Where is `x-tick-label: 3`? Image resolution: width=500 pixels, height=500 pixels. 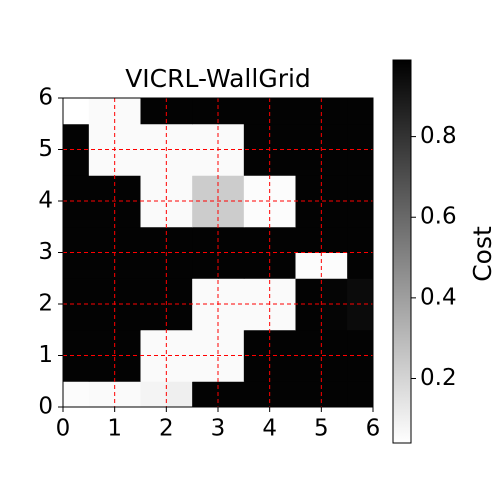
x-tick-label: 3 is located at coordinates (218, 429).